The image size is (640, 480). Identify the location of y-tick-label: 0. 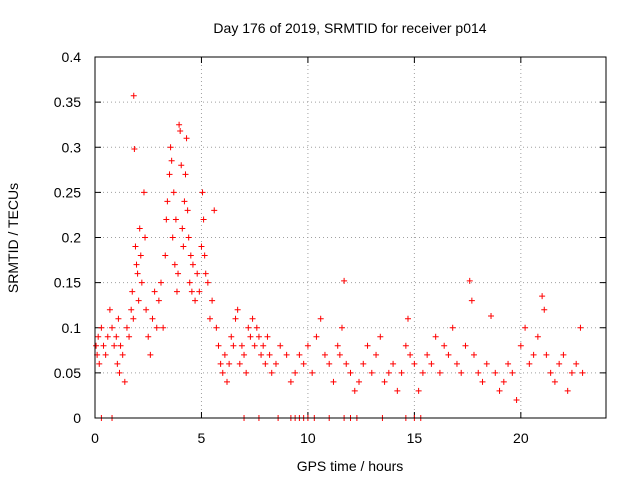
(77, 418).